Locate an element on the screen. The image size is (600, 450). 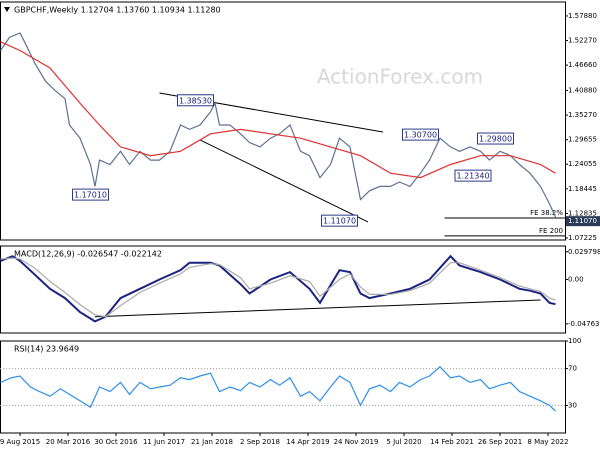
y-tick-label: 1.24055 is located at coordinates (582, 164).